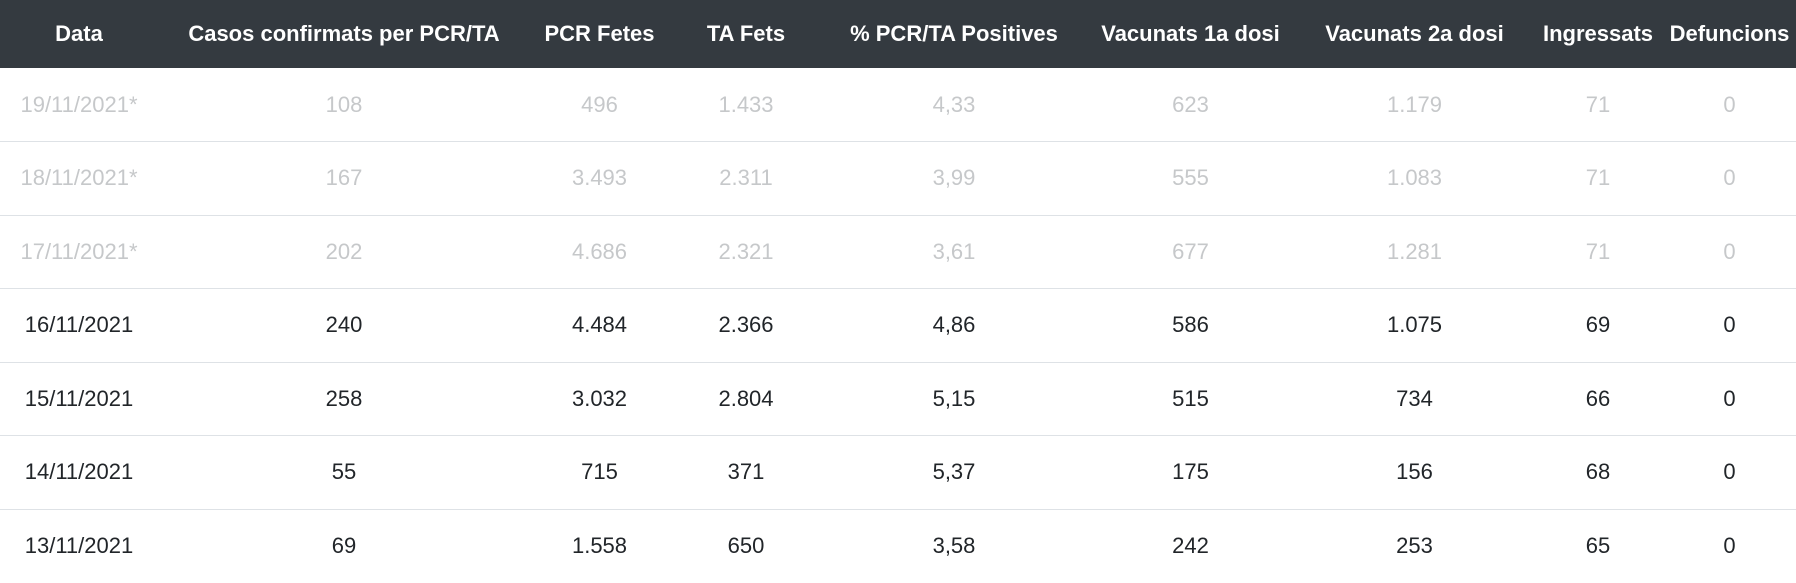 The height and width of the screenshot is (583, 1796). What do you see at coordinates (79, 325) in the screenshot?
I see `cell-date: 16/11/2021` at bounding box center [79, 325].